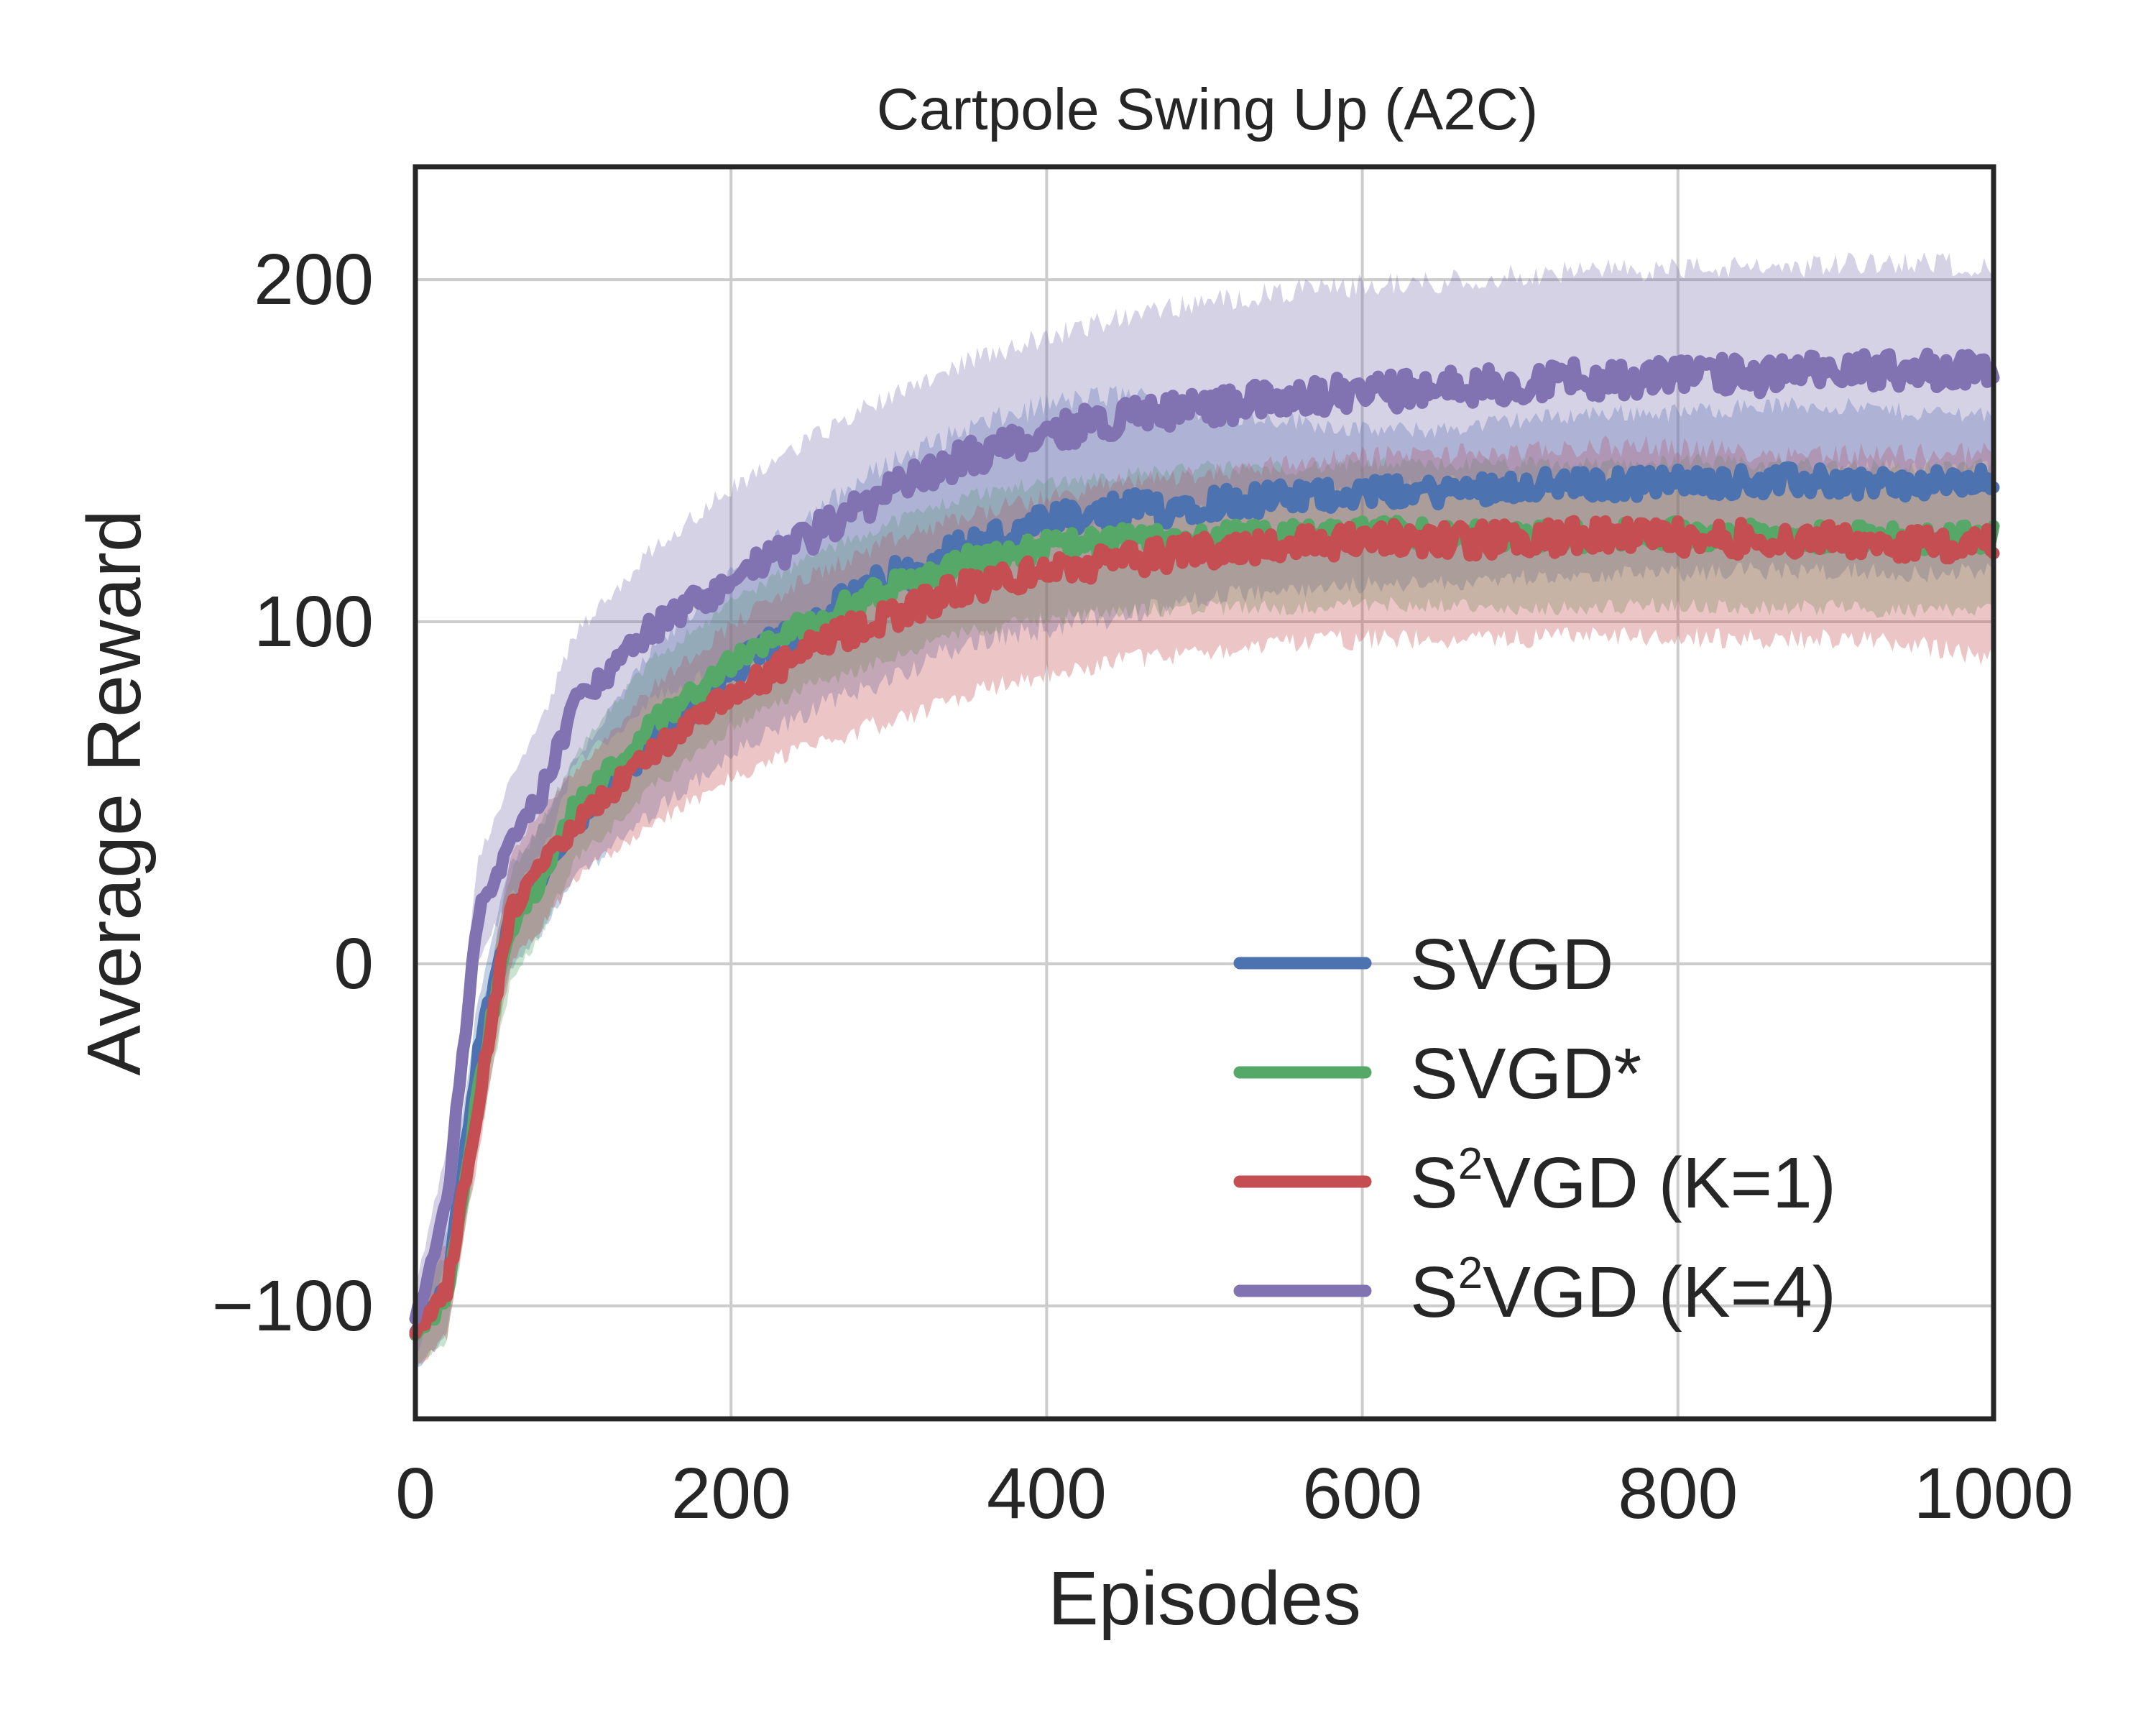 Image resolution: width=2156 pixels, height=1725 pixels. Describe the element at coordinates (1234, 1493) in the screenshot. I see `x-tick-labels: 0 200 400 600 800 1000` at that location.